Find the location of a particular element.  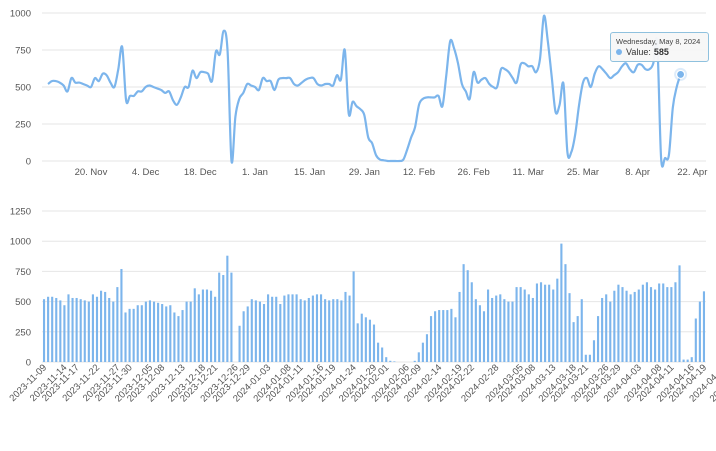

x-tick-label: 12. Feb is located at coordinates (419, 172).